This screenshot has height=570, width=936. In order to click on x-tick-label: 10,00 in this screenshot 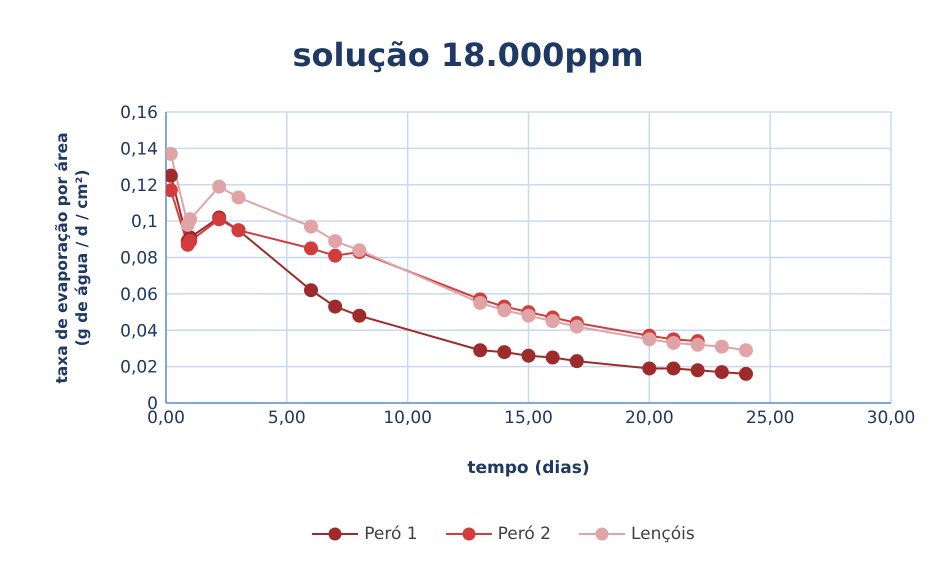, I will do `click(407, 418)`.